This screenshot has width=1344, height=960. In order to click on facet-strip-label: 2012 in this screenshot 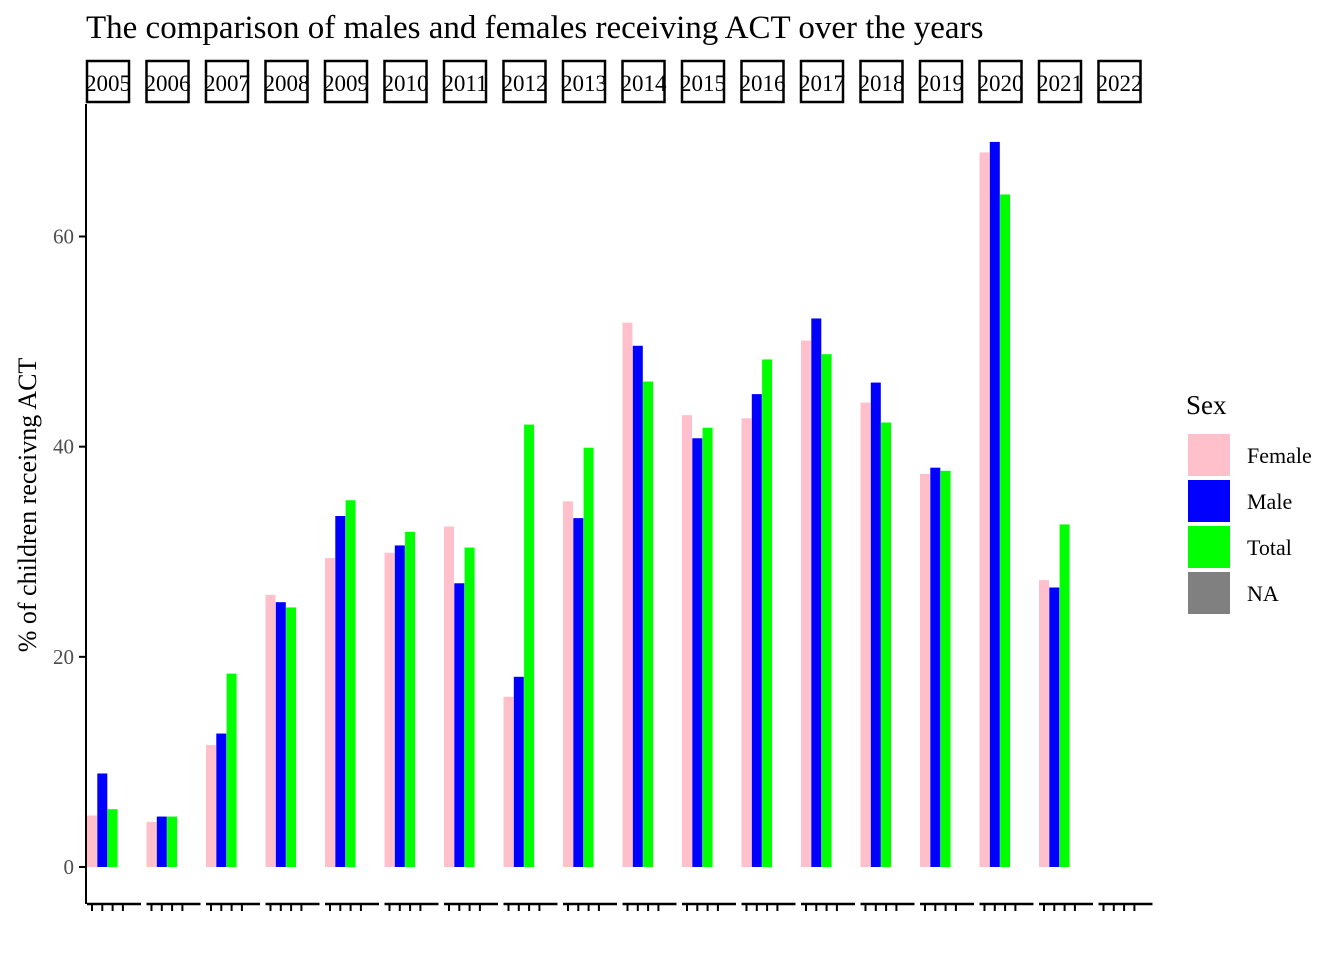, I will do `click(525, 83)`.